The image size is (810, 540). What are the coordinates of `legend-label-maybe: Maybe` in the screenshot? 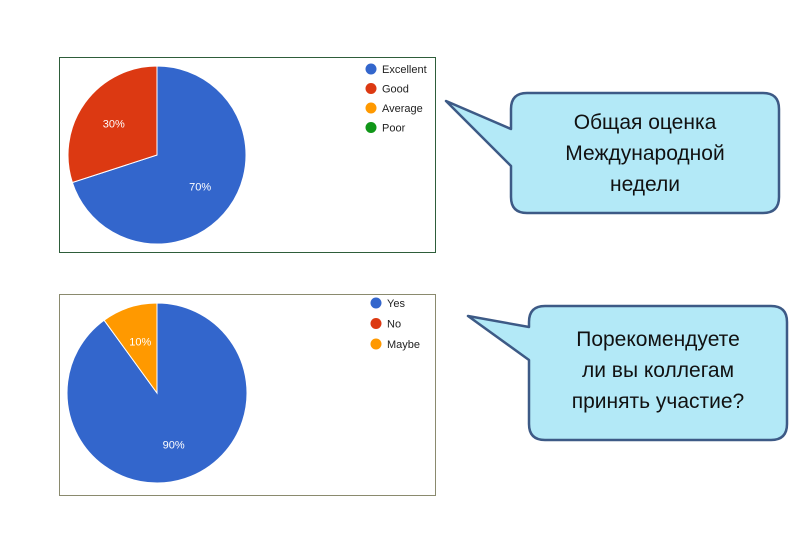 It's located at (403, 345).